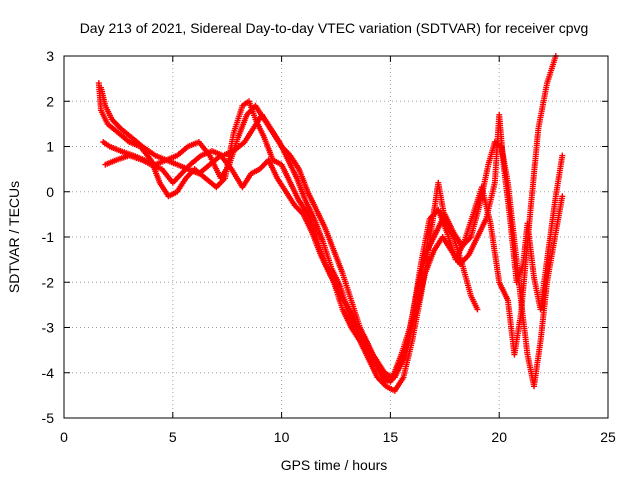 The image size is (640, 480). Describe the element at coordinates (48, 373) in the screenshot. I see `y-tick-label: -4` at that location.